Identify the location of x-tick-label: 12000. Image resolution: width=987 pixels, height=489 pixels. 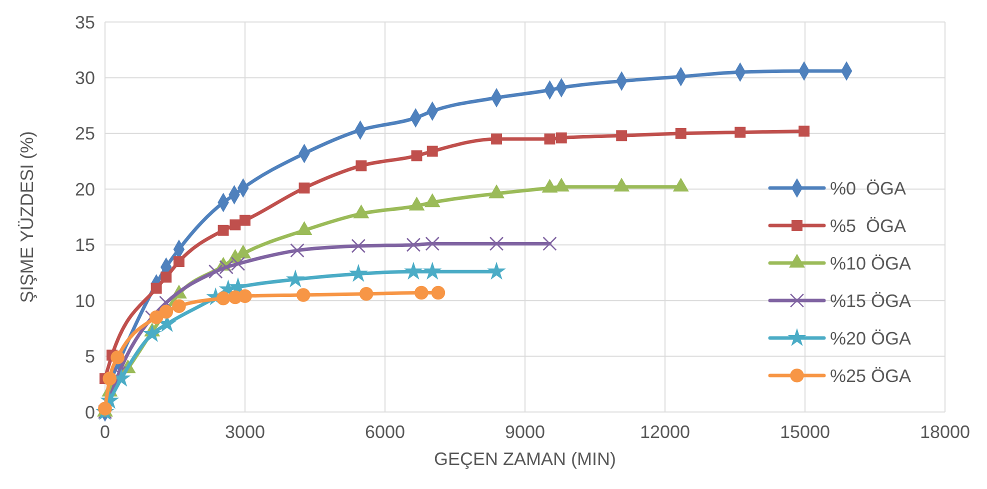
(665, 432).